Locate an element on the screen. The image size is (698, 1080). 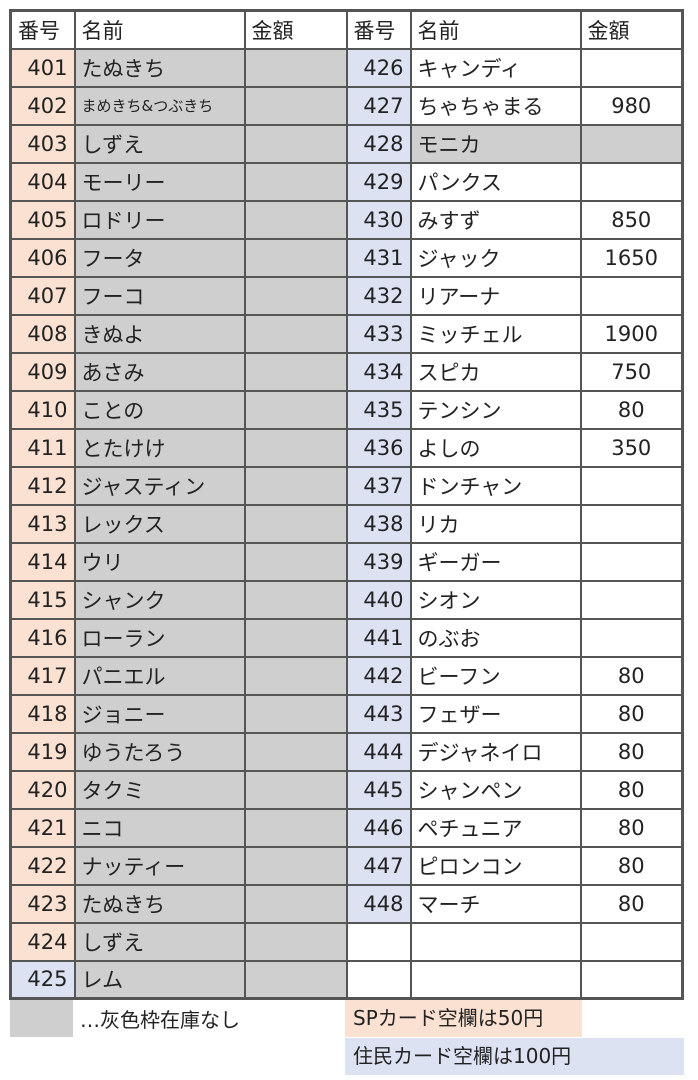
price: 850 is located at coordinates (631, 219).